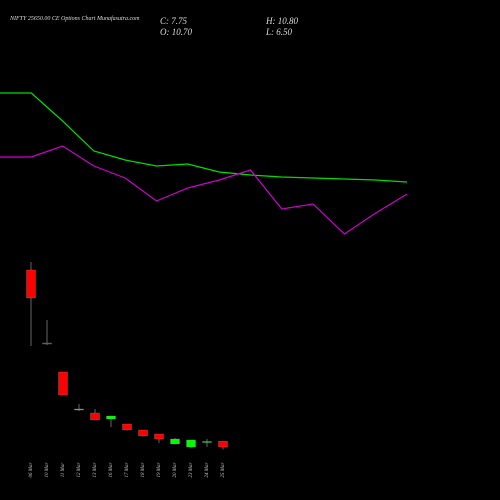 The image size is (500, 500). I want to click on stat: L: 6.50, so click(279, 32).